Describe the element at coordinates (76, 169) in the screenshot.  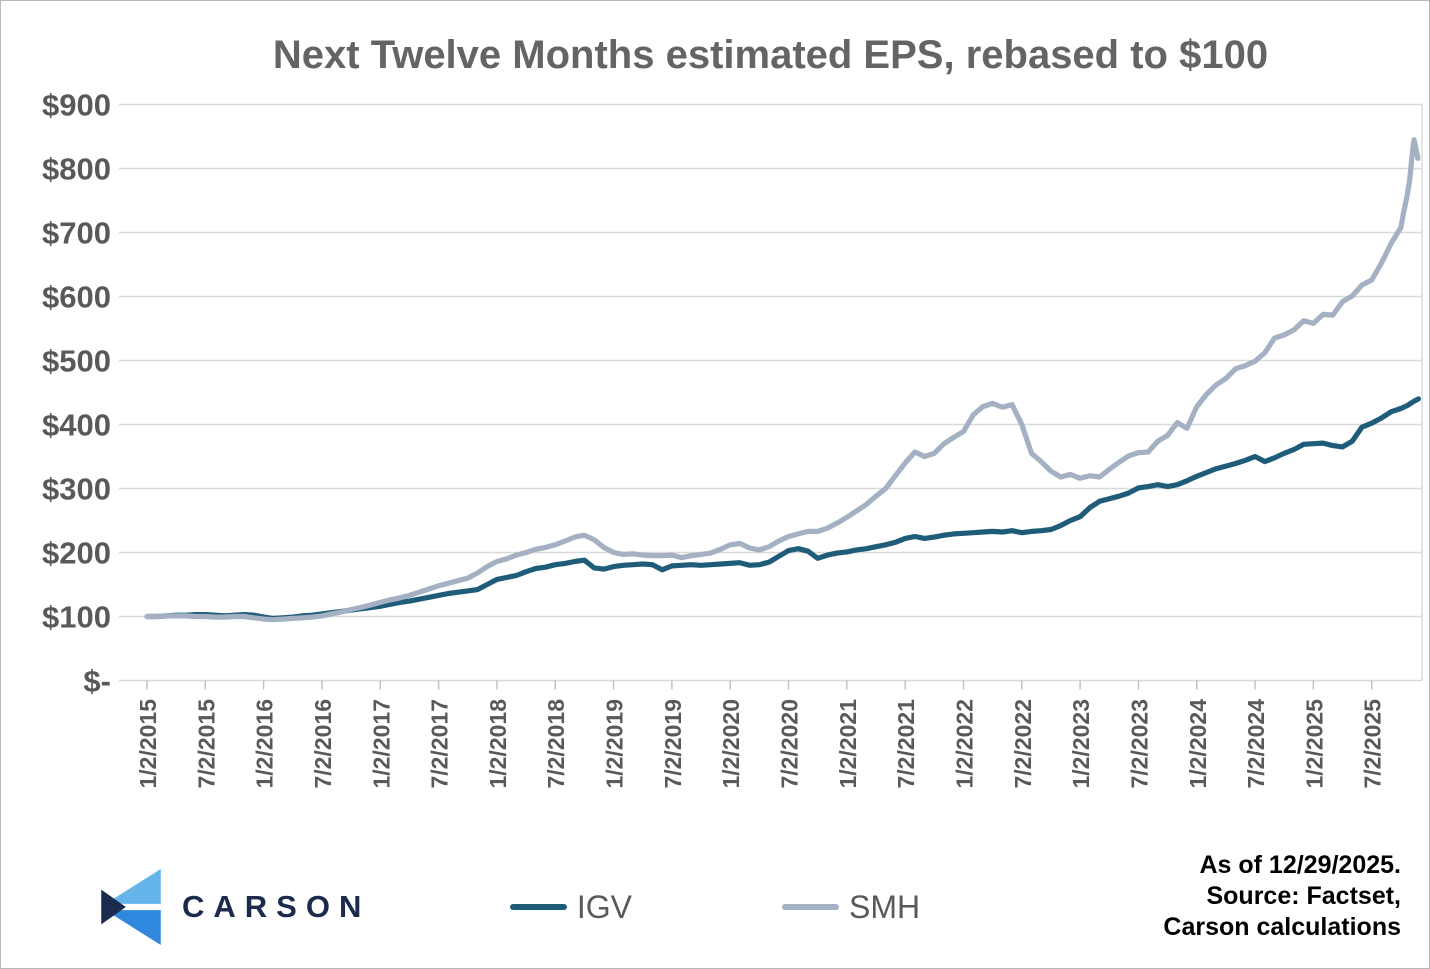
I see `y-axis-label: $800` at that location.